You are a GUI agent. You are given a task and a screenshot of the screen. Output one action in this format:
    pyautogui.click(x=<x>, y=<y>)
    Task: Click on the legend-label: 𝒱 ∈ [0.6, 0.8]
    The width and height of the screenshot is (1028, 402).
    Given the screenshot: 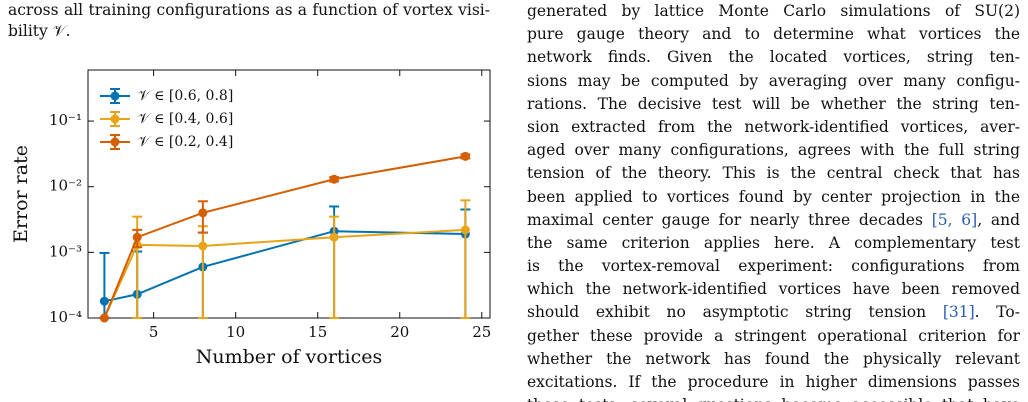 What is the action you would take?
    pyautogui.click(x=185, y=96)
    